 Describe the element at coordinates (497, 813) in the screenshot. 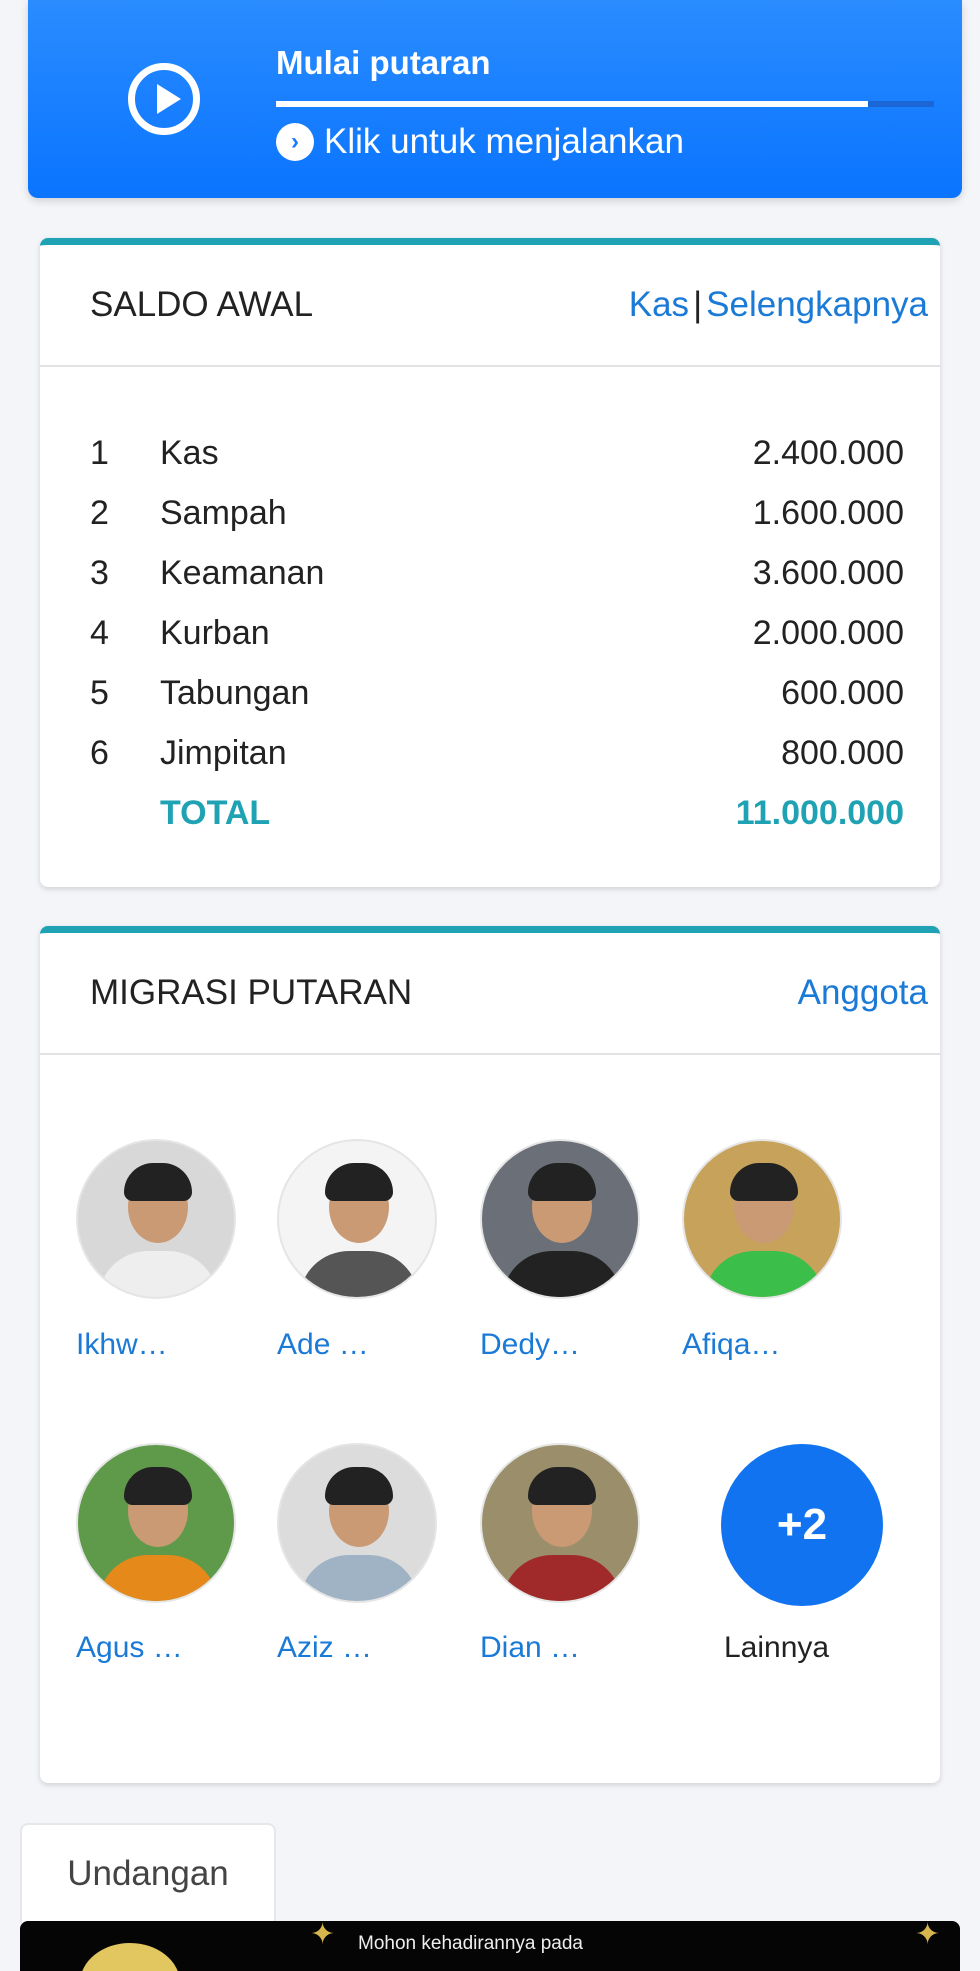

I see `total-row: TOTAL 11.000.000` at that location.